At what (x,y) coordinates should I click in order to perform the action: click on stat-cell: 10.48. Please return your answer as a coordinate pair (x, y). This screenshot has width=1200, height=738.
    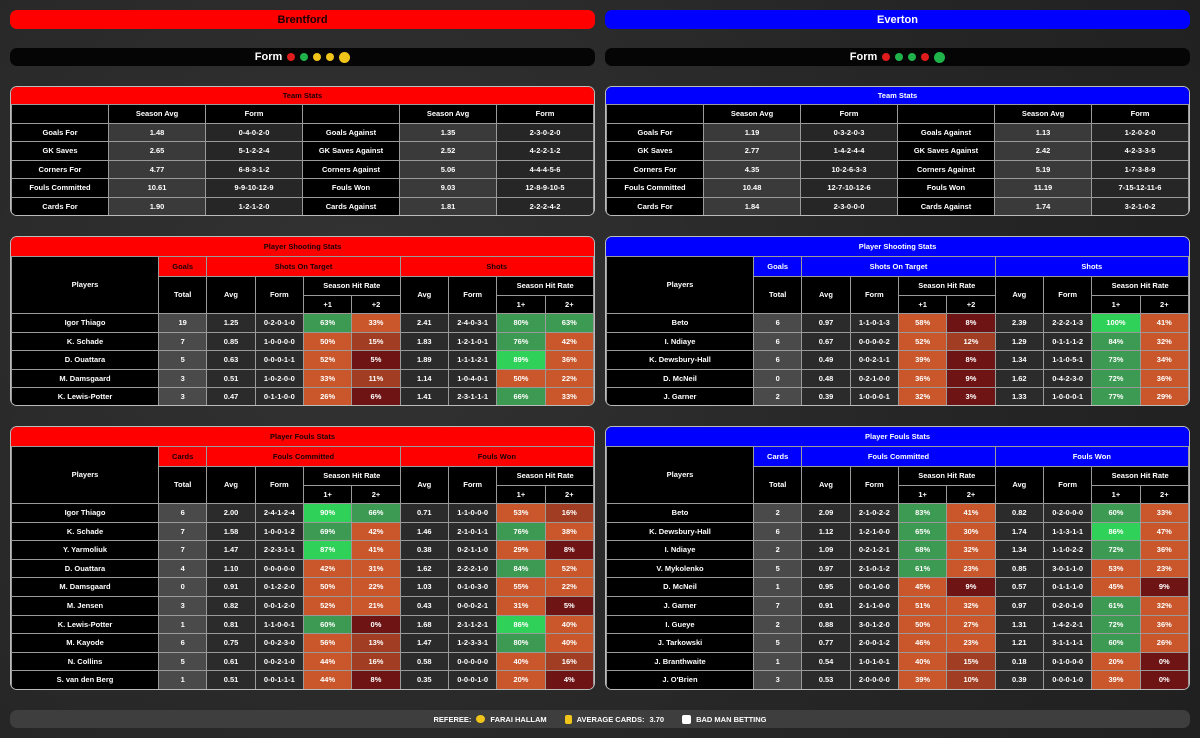
    Looking at the image, I should click on (752, 188).